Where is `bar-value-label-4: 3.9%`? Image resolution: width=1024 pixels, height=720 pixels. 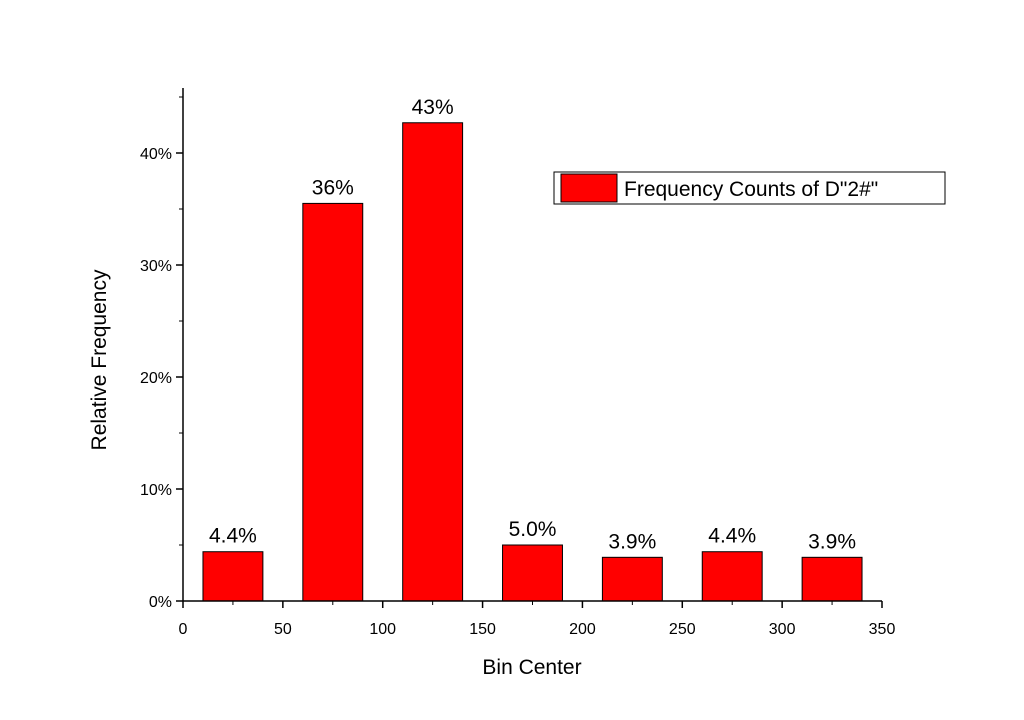
bar-value-label-4: 3.9% is located at coordinates (632, 541).